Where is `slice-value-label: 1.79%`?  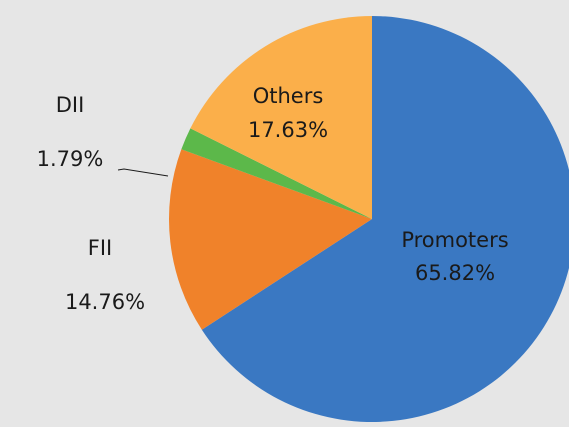 slice-value-label: 1.79% is located at coordinates (70, 159).